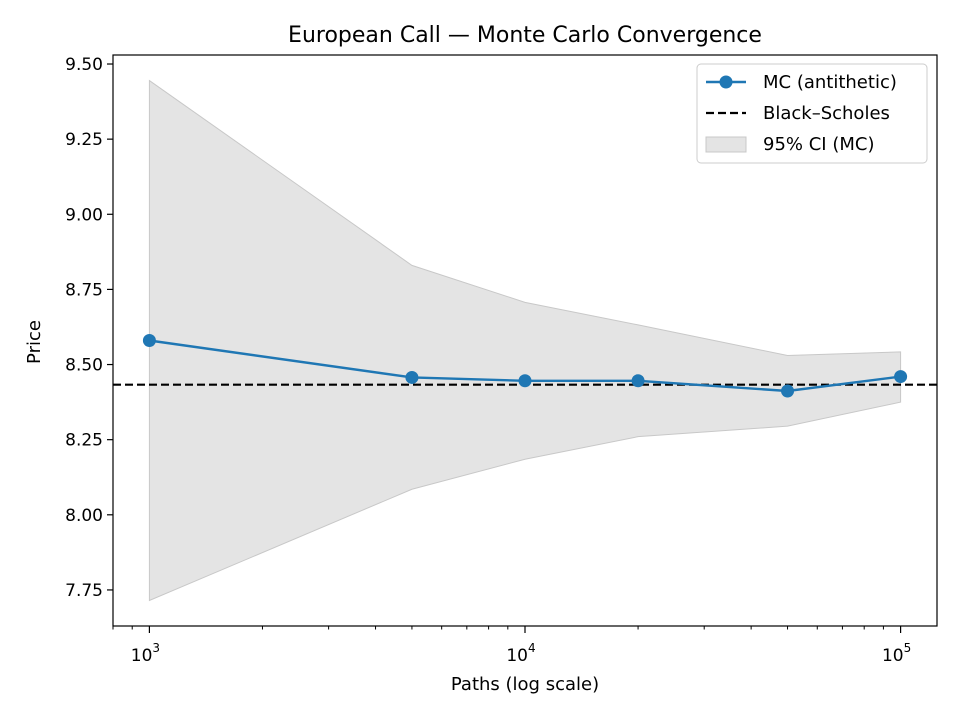 The width and height of the screenshot is (960, 720). What do you see at coordinates (525, 366) in the screenshot?
I see `mc-series-line` at bounding box center [525, 366].